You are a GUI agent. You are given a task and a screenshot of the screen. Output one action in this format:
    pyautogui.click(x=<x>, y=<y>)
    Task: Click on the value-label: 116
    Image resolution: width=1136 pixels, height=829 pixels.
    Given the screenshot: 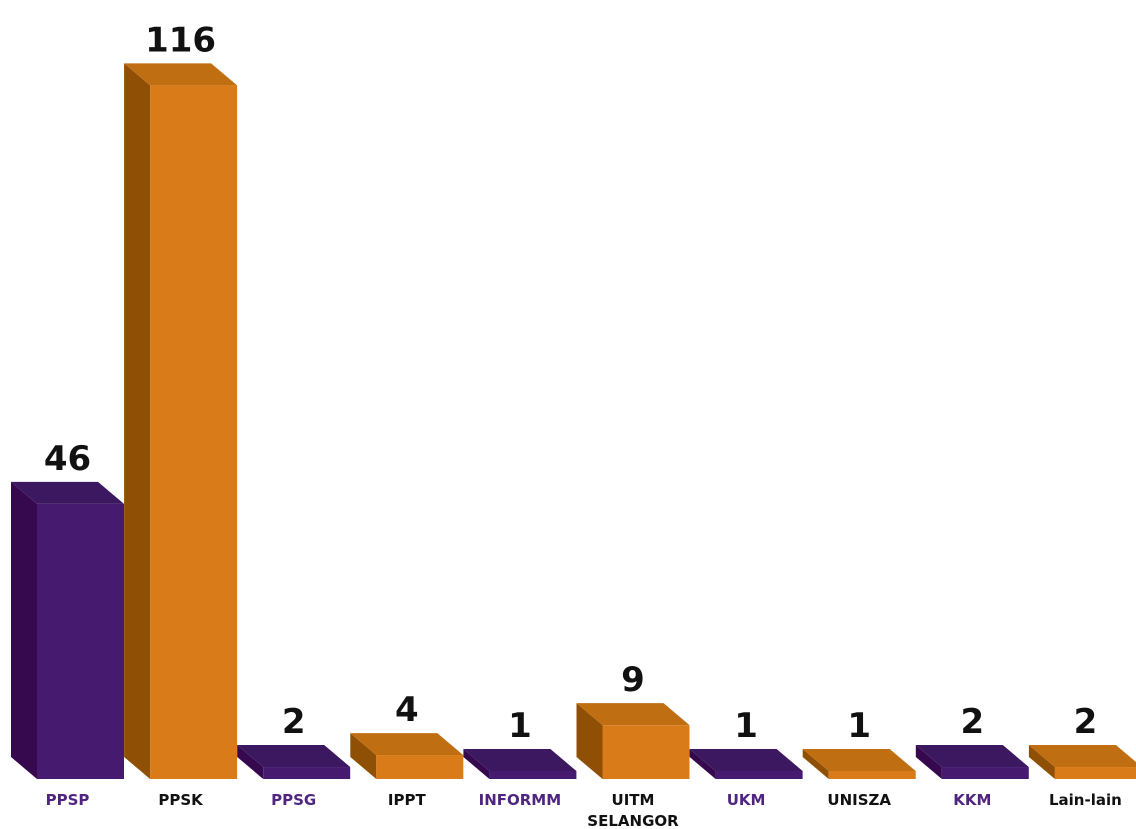 What is the action you would take?
    pyautogui.click(x=180, y=40)
    